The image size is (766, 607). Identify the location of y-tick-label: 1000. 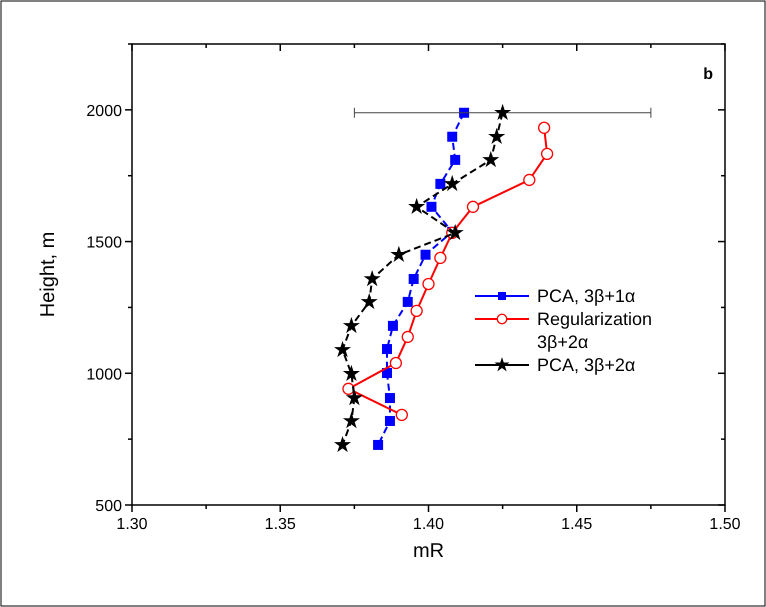
(104, 375).